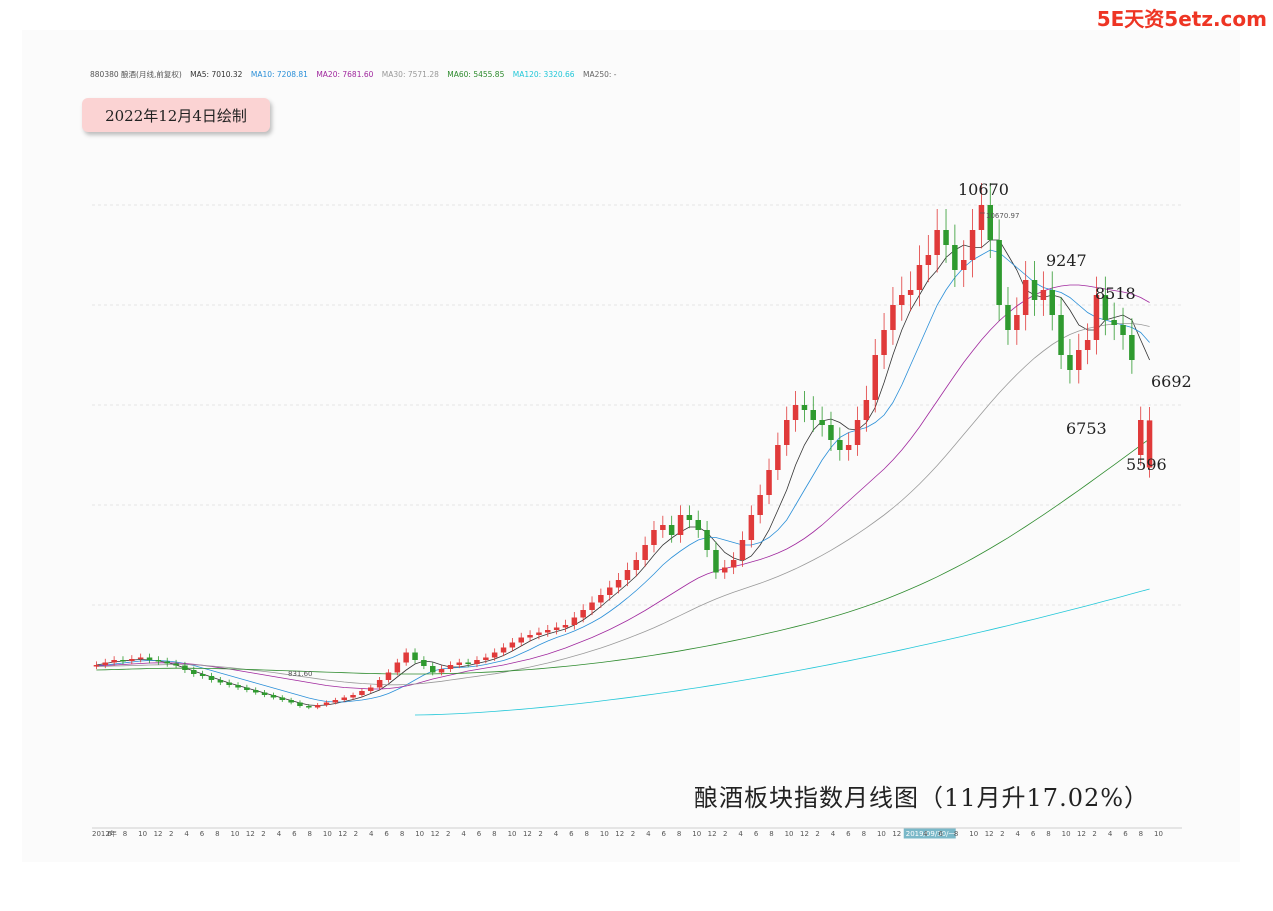 Image resolution: width=1273 pixels, height=911 pixels. Describe the element at coordinates (476, 74) in the screenshot. I see `legend-ma60: MA60: 5455.85` at that location.